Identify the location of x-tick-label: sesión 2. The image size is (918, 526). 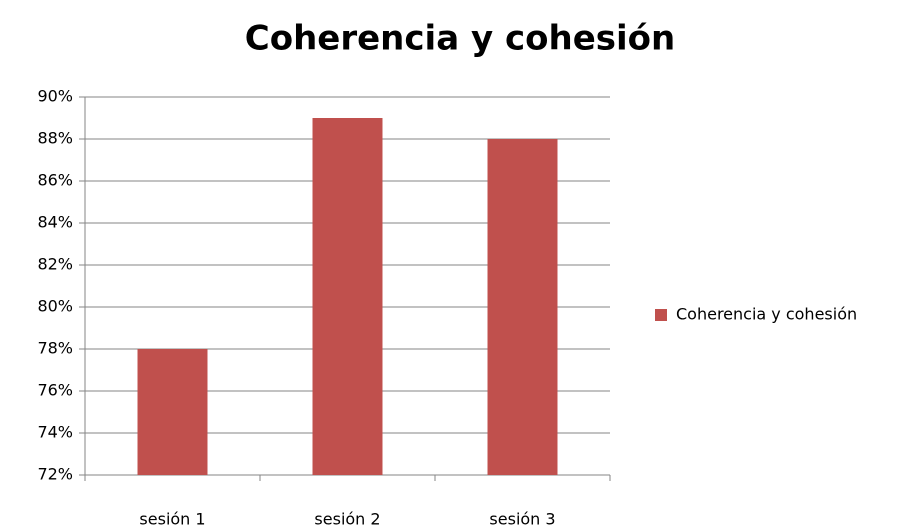
(347, 518).